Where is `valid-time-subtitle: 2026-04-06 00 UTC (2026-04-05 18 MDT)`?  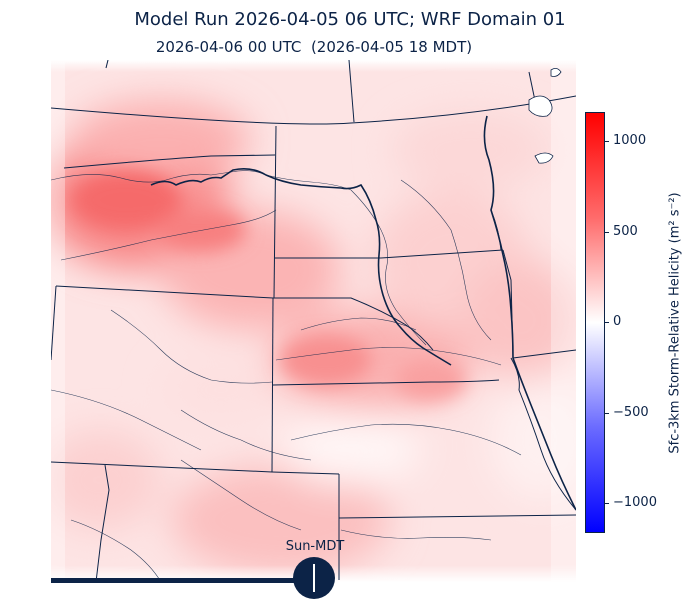
valid-time-subtitle: 2026-04-06 00 UTC (2026-04-05 18 MDT) is located at coordinates (314, 47).